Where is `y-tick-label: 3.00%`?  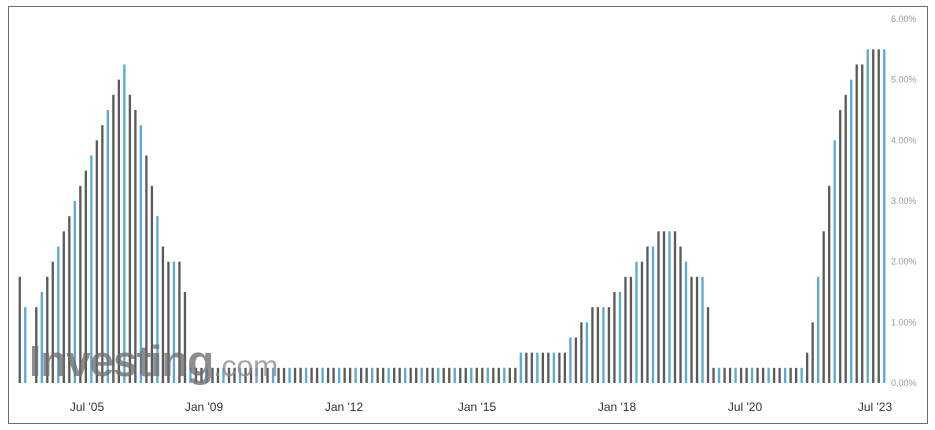 y-tick-label: 3.00% is located at coordinates (904, 201).